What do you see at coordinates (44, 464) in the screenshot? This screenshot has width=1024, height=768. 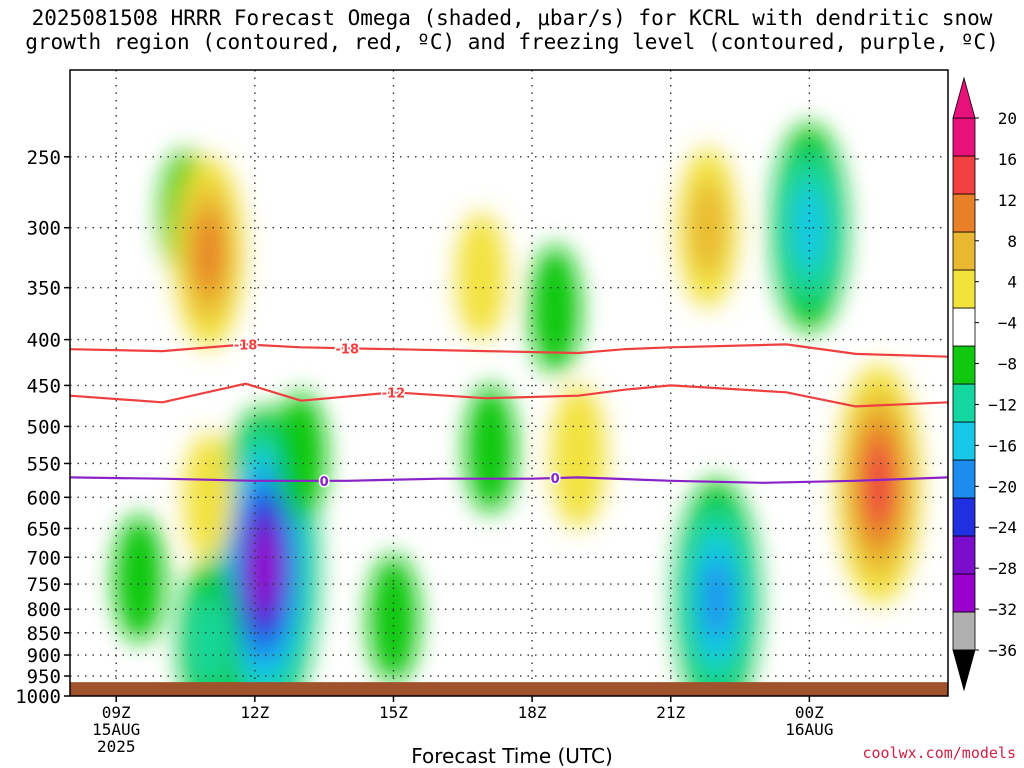 I see `y-tick-label: 550` at bounding box center [44, 464].